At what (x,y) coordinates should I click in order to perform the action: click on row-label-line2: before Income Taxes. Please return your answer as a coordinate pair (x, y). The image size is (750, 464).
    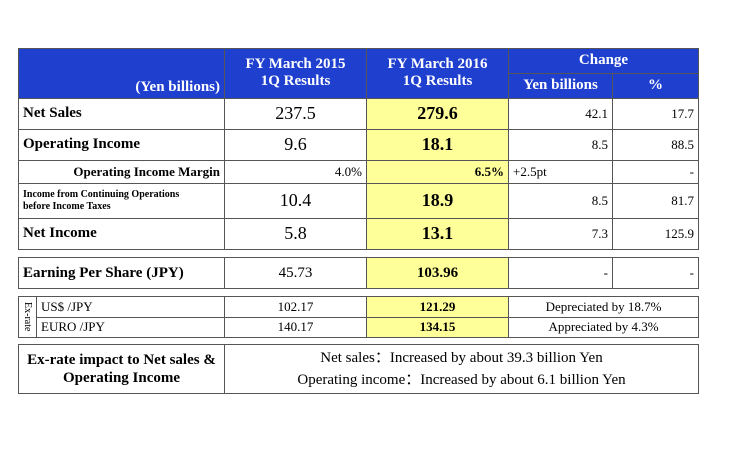
    Looking at the image, I should click on (67, 206).